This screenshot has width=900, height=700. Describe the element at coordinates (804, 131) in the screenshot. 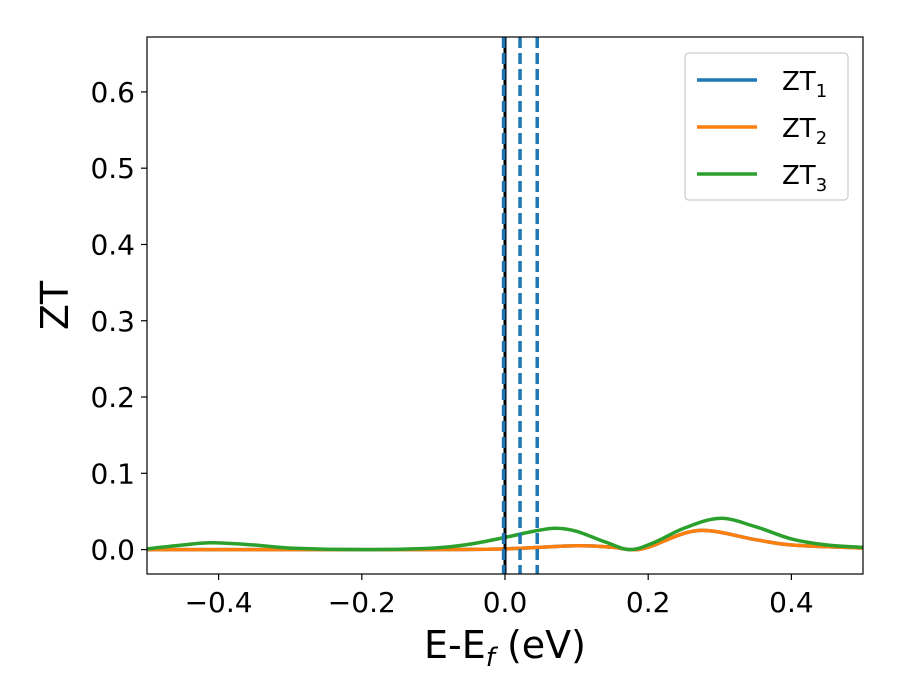

I see `legend-label-2: ZT2` at that location.